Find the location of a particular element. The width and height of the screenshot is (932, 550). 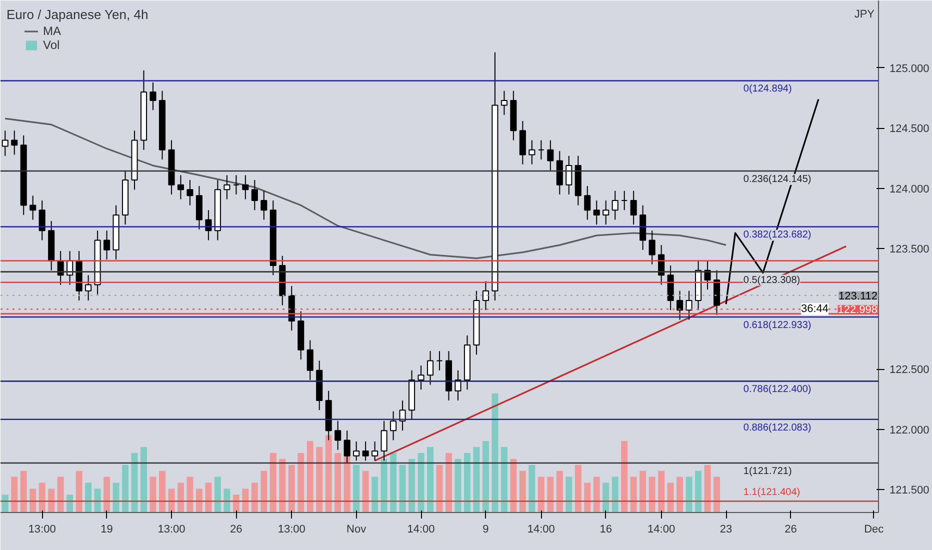

ref-line-label: 1.1(121.404) is located at coordinates (771, 492).